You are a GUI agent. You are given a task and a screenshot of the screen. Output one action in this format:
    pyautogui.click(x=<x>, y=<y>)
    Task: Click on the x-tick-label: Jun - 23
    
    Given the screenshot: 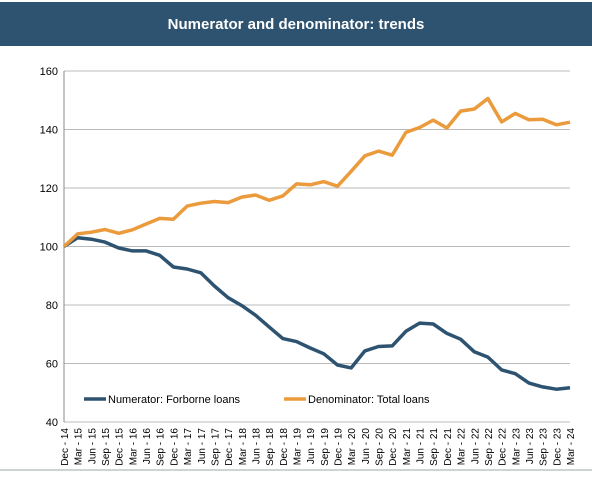 What is the action you would take?
    pyautogui.click(x=530, y=446)
    